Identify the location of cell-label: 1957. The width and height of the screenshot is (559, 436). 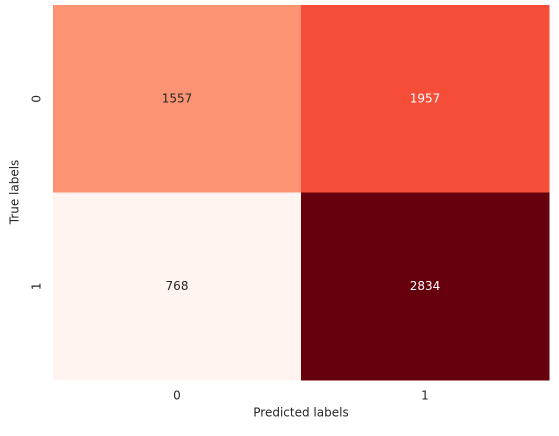
(425, 98).